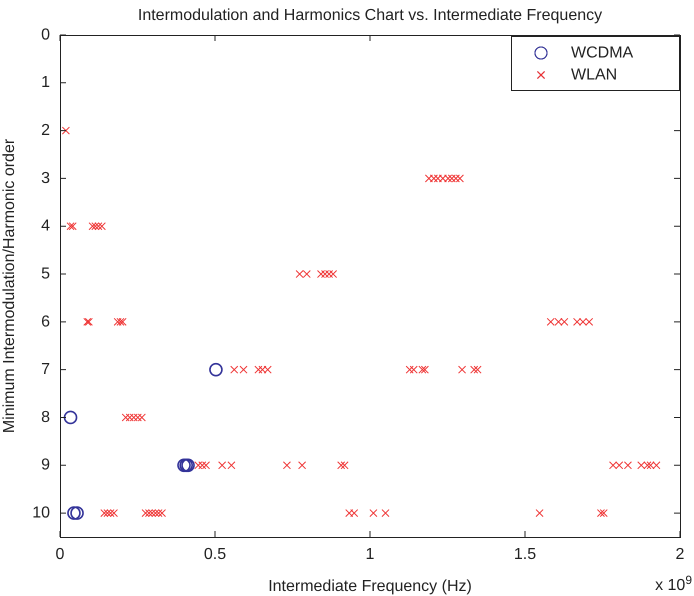  I want to click on y-axis-title: Minimum Intermodulation/Harmonic order, so click(9, 286).